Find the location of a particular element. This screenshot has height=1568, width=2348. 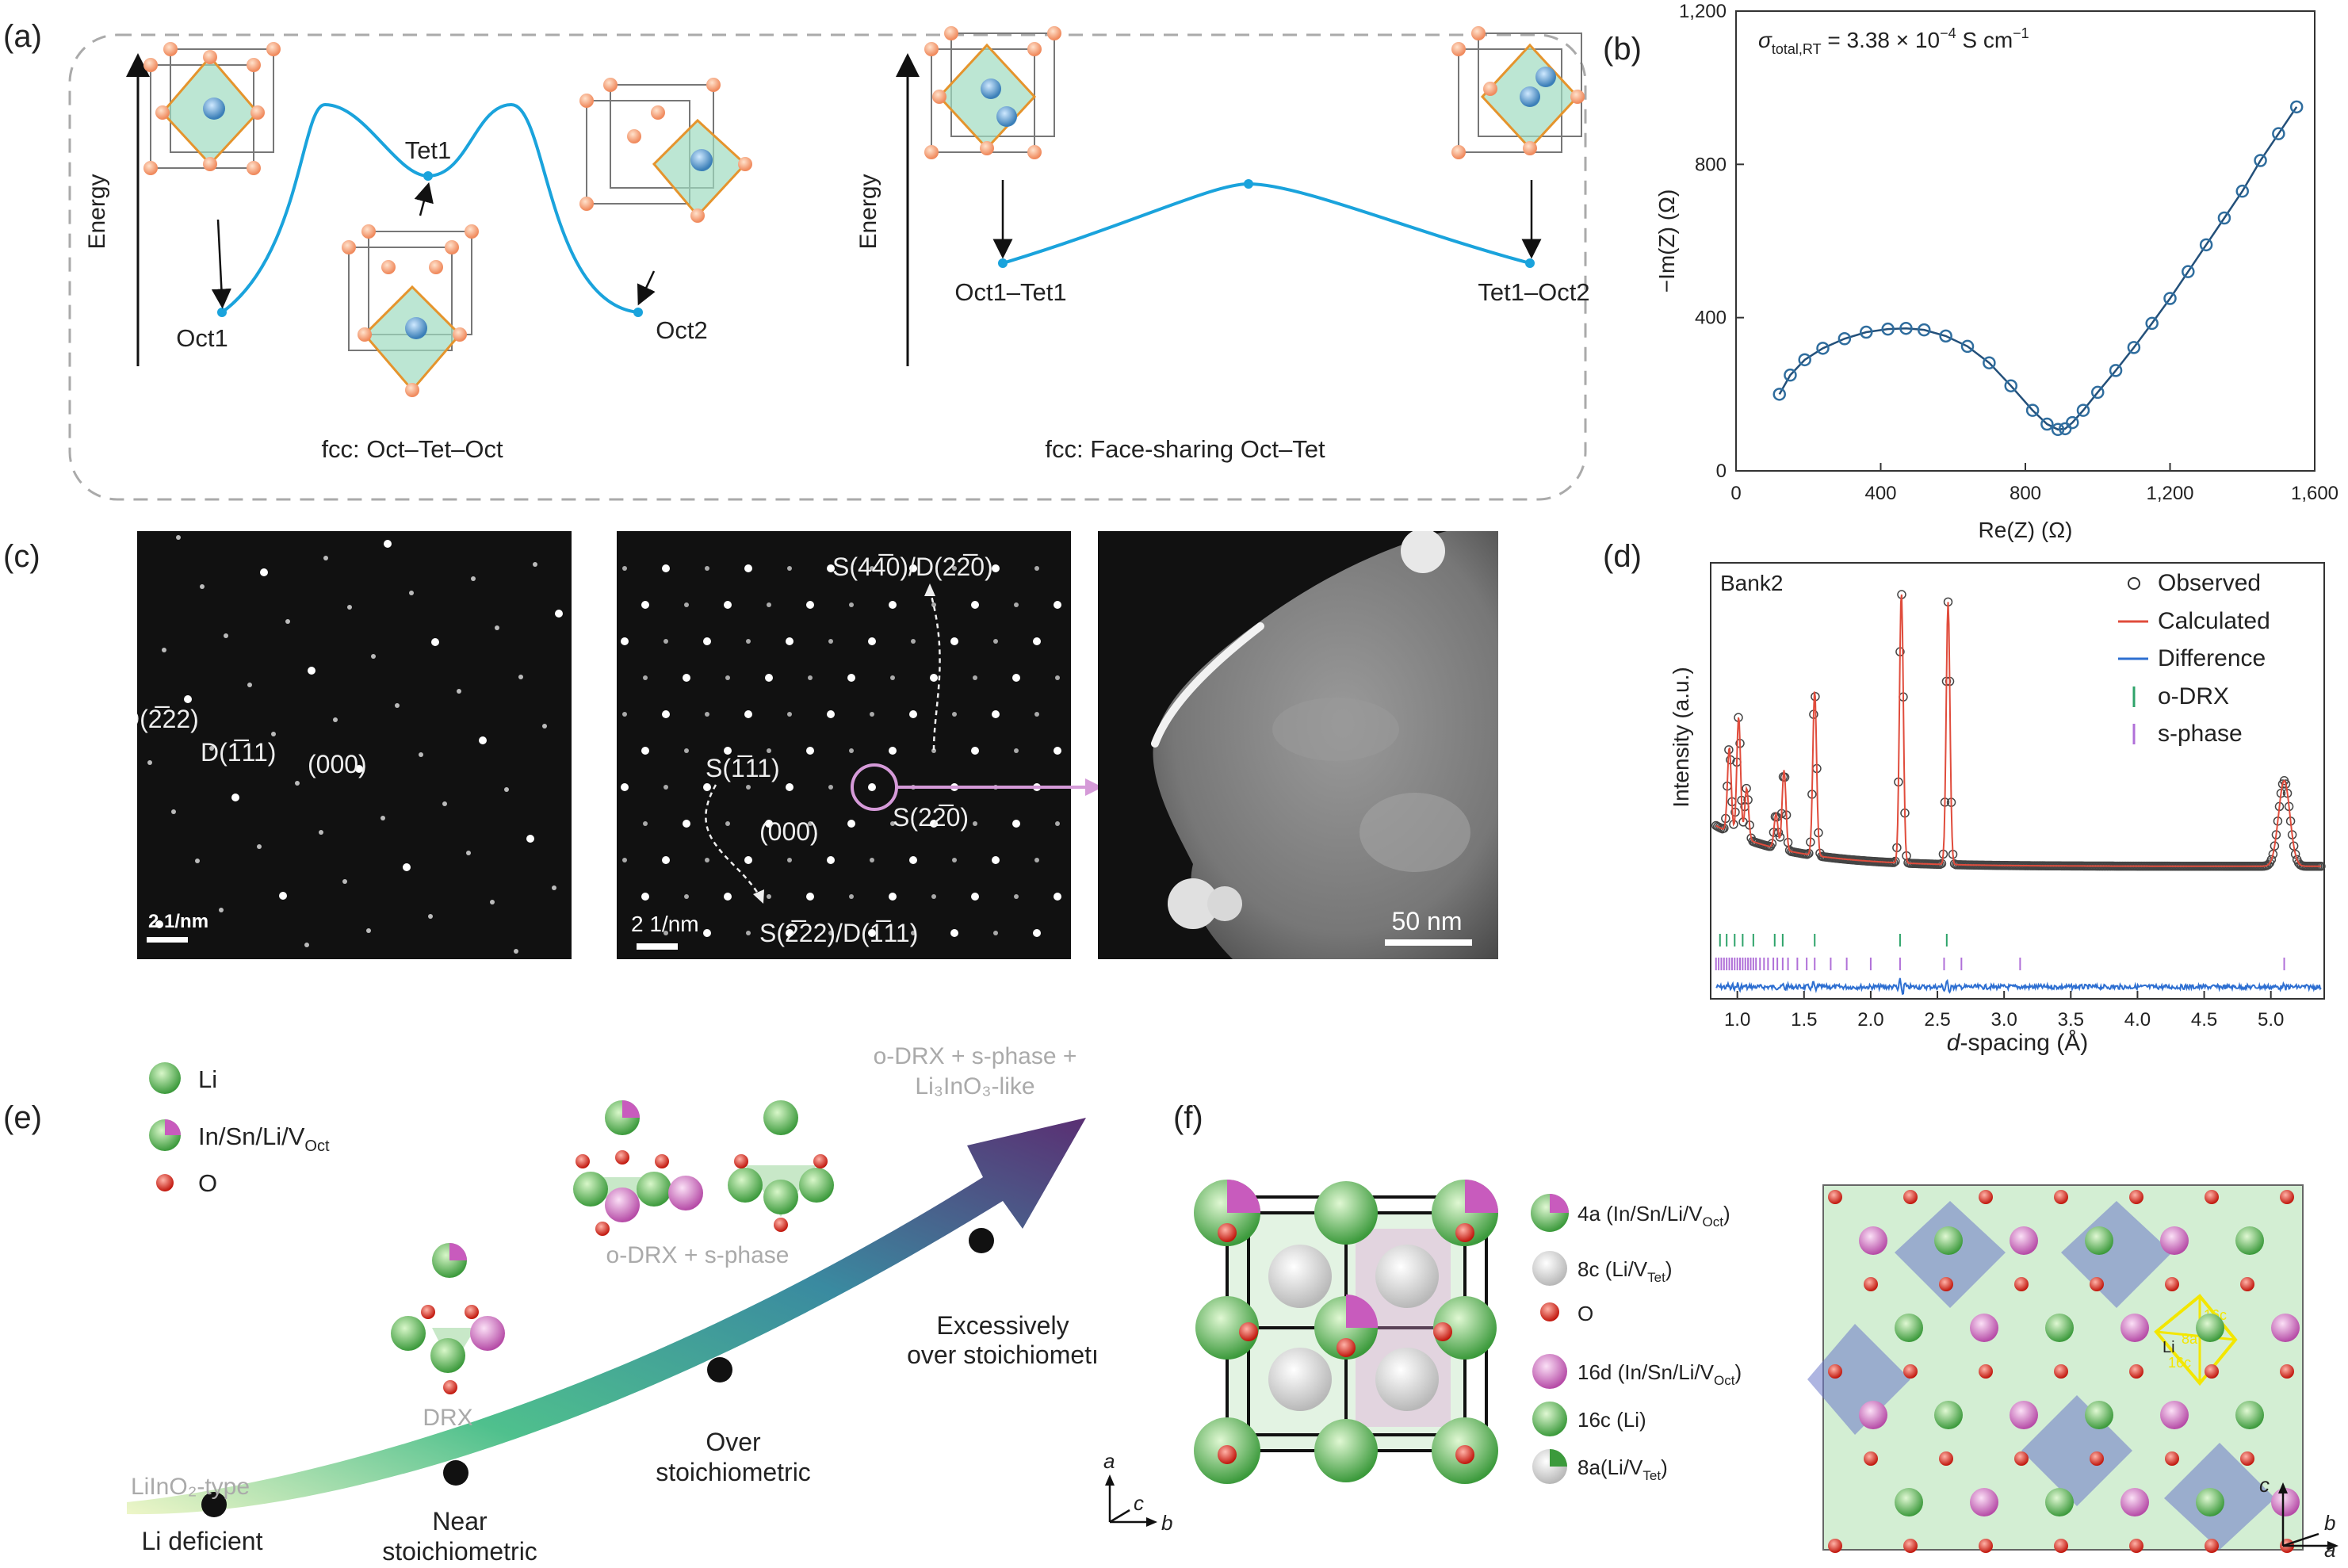

phase-top-2: Li₃InO₃-like is located at coordinates (974, 1086).